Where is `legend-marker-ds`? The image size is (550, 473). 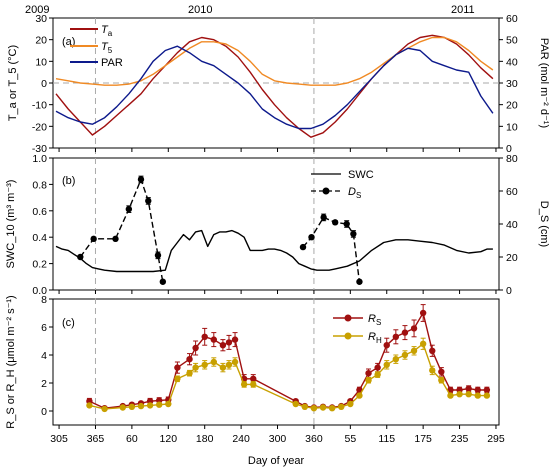
legend-marker-ds is located at coordinates (326, 191).